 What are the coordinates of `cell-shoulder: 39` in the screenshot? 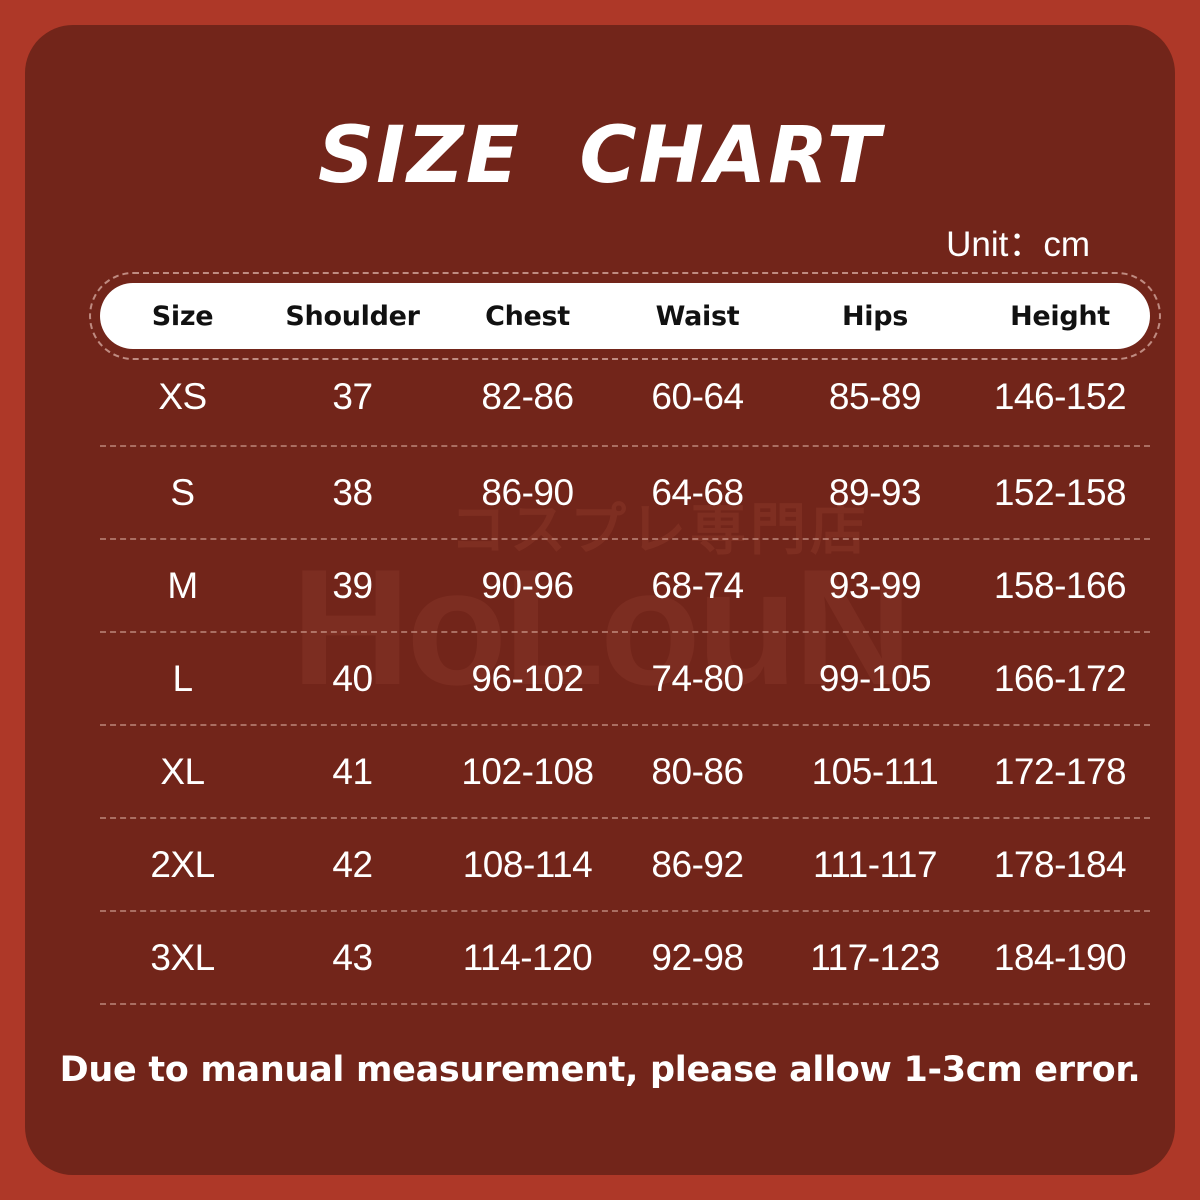 It's located at (352, 585).